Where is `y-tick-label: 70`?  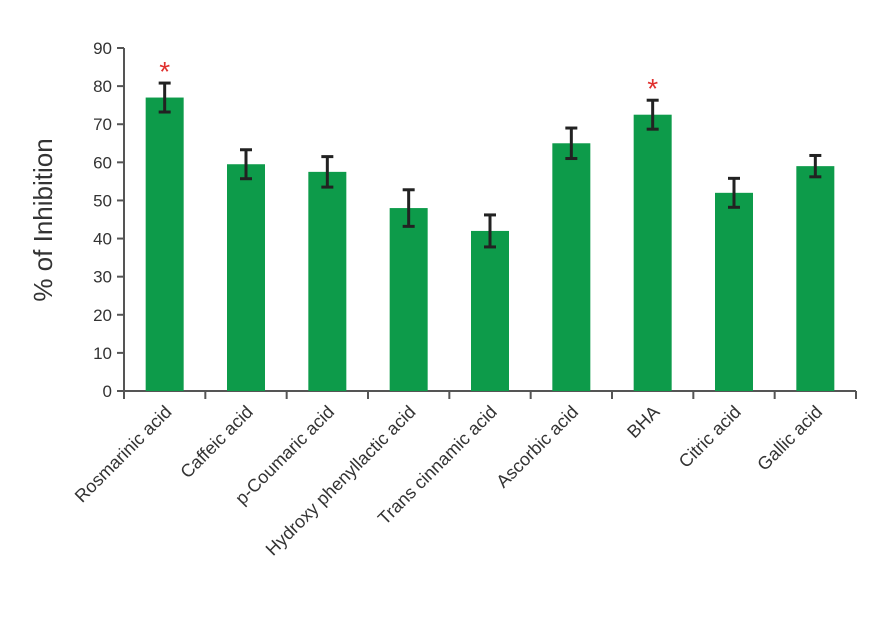
y-tick-label: 70 is located at coordinates (102, 124).